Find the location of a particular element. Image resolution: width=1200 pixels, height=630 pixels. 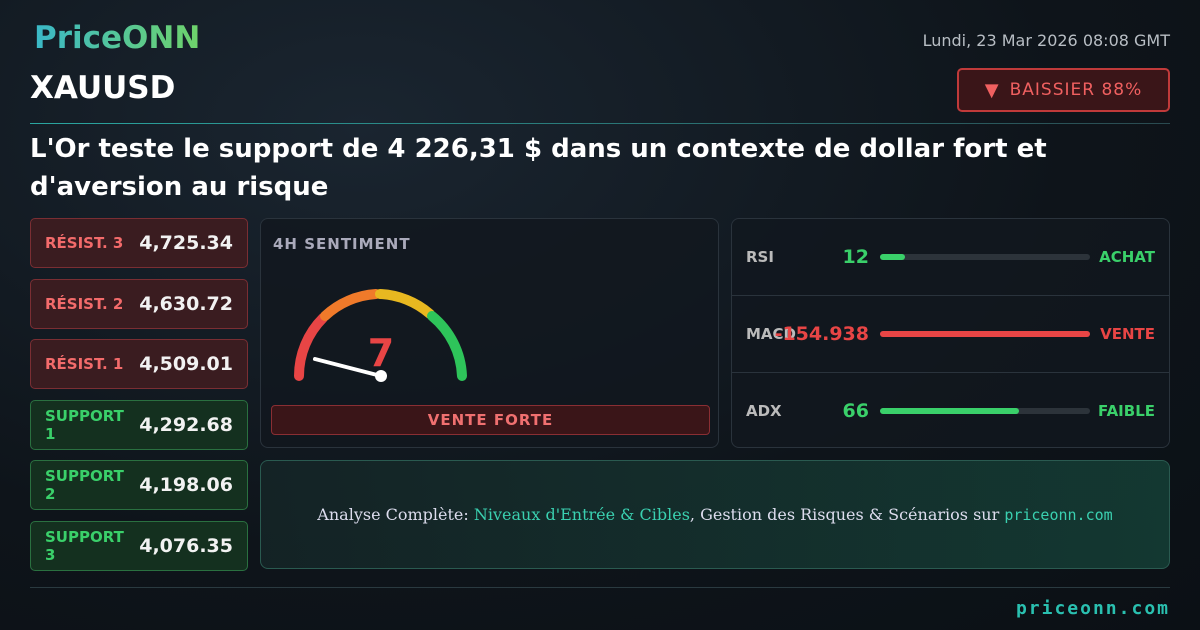

indicator-signal: VENTE is located at coordinates (1127, 334).